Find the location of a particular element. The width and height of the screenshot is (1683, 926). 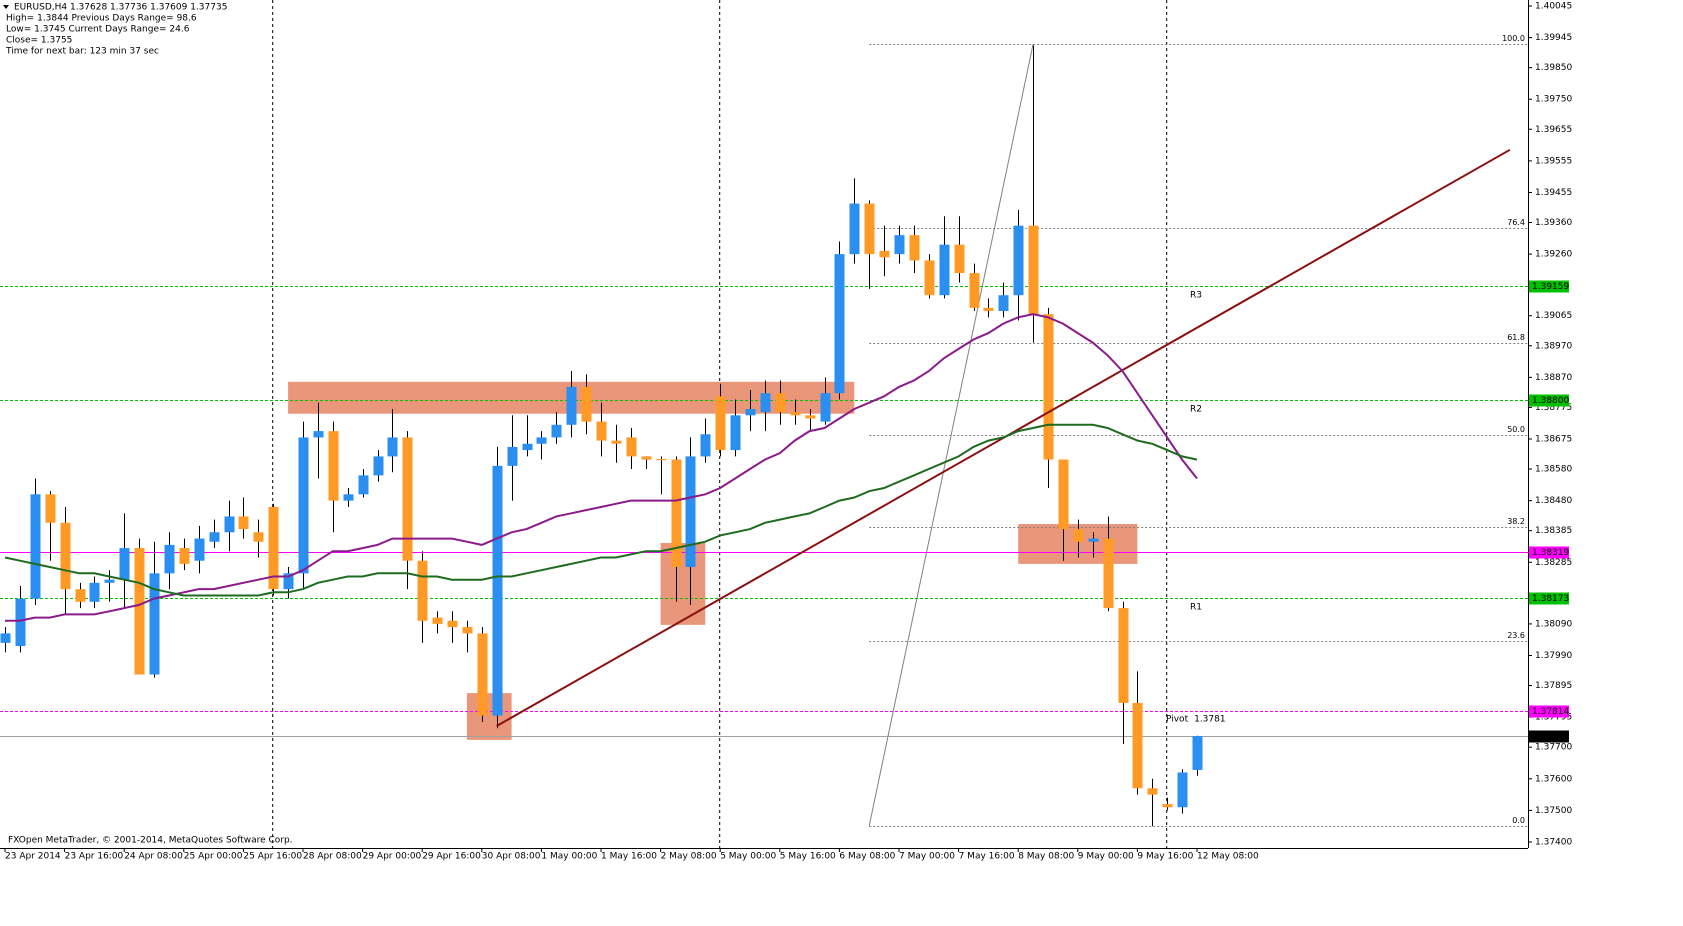

info-line: High= 1.3844 Previous Days Range= 98.6 is located at coordinates (101, 19).